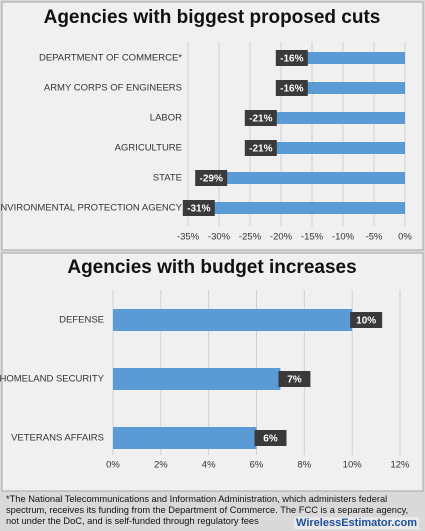 The height and width of the screenshot is (531, 425). What do you see at coordinates (113, 88) in the screenshot?
I see `y-tick-label: ARMY CORPS OF ENGINEERS` at bounding box center [113, 88].